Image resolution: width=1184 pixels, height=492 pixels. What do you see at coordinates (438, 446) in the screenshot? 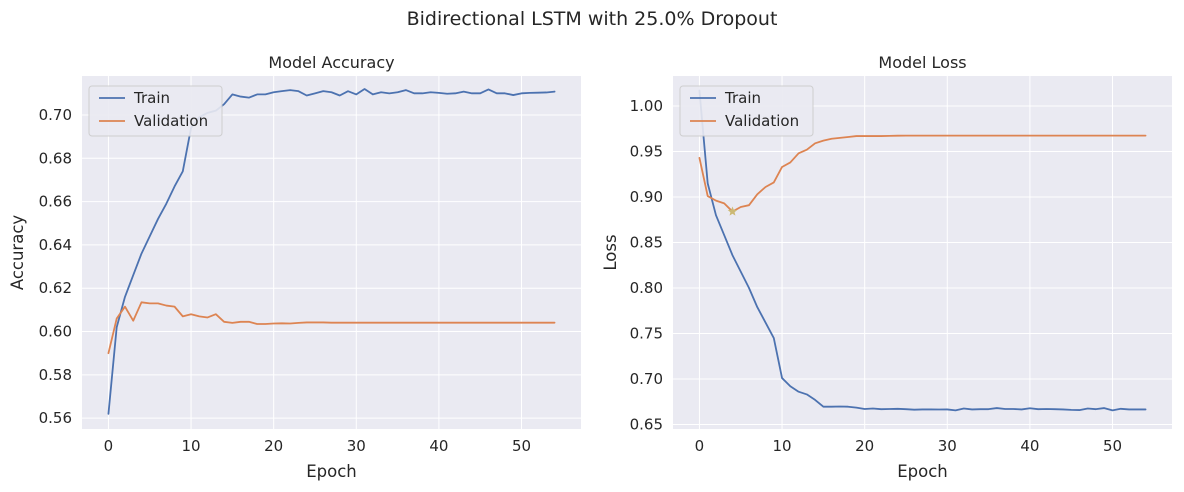
I see `accuracy-x-tick-label: 40` at bounding box center [438, 446].